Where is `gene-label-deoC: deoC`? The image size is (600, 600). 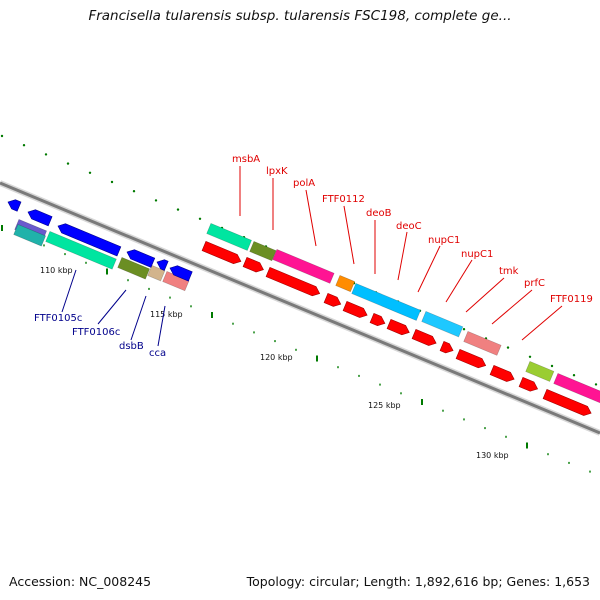
gene-label-deoC: deoC is located at coordinates (409, 226).